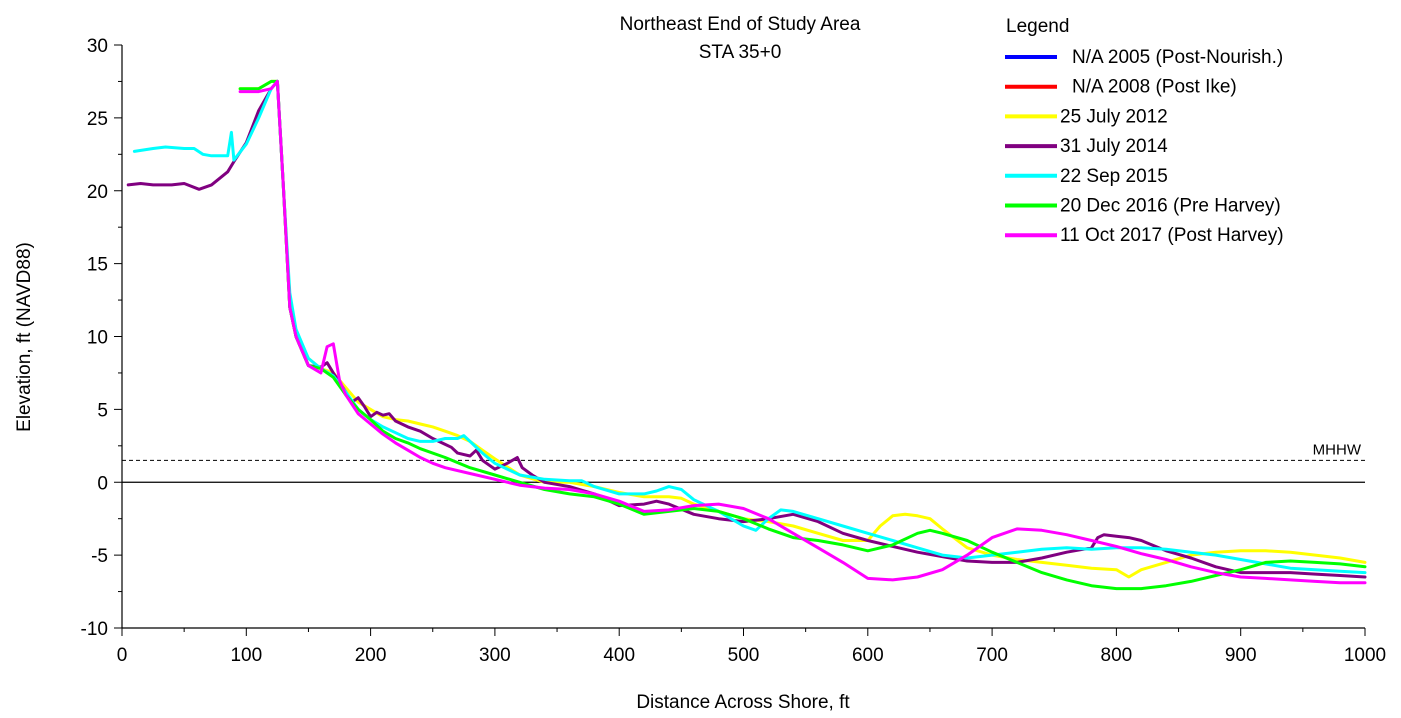  What do you see at coordinates (743, 462) in the screenshot?
I see `reference-lines: MHHW` at bounding box center [743, 462].